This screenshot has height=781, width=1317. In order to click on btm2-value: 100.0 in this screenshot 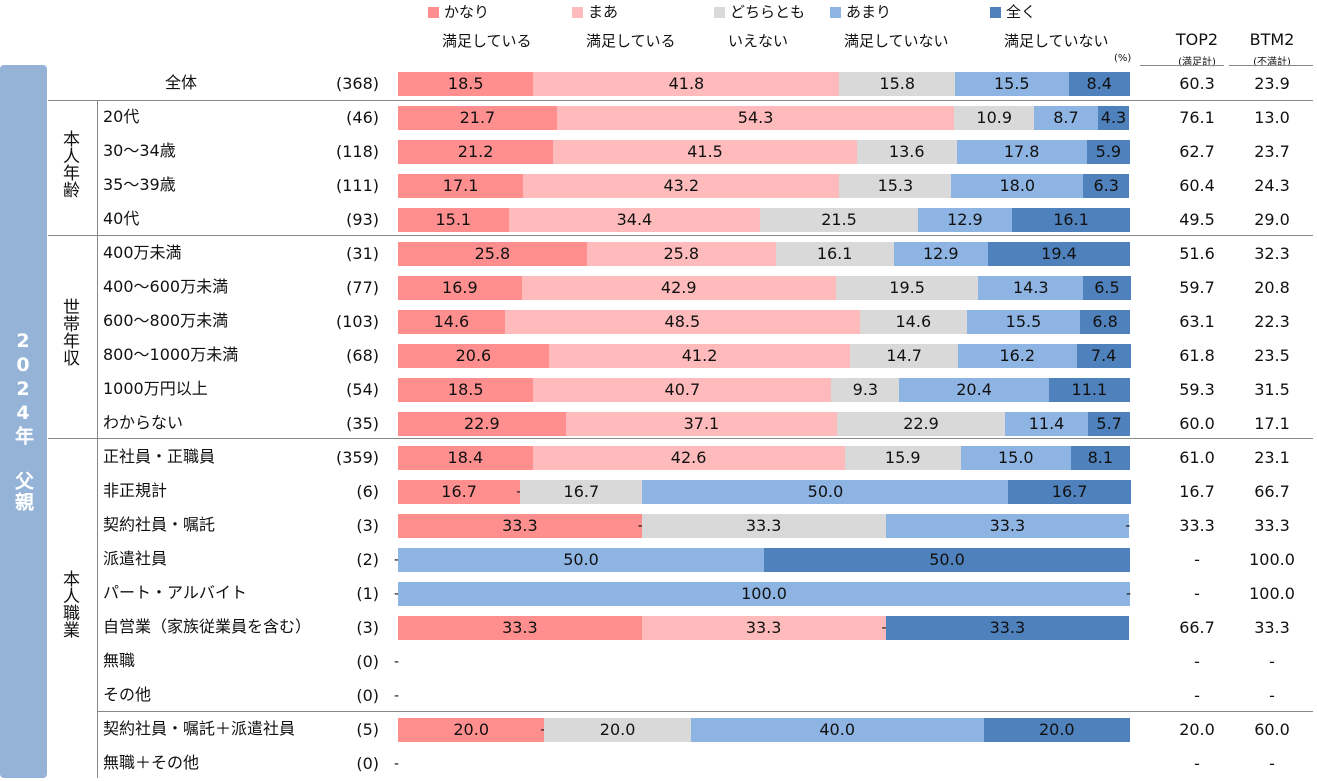, I will do `click(1272, 559)`.